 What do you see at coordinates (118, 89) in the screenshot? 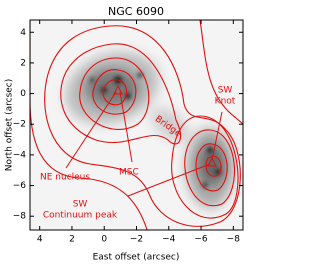
I see `nucleus-marker` at bounding box center [118, 89].